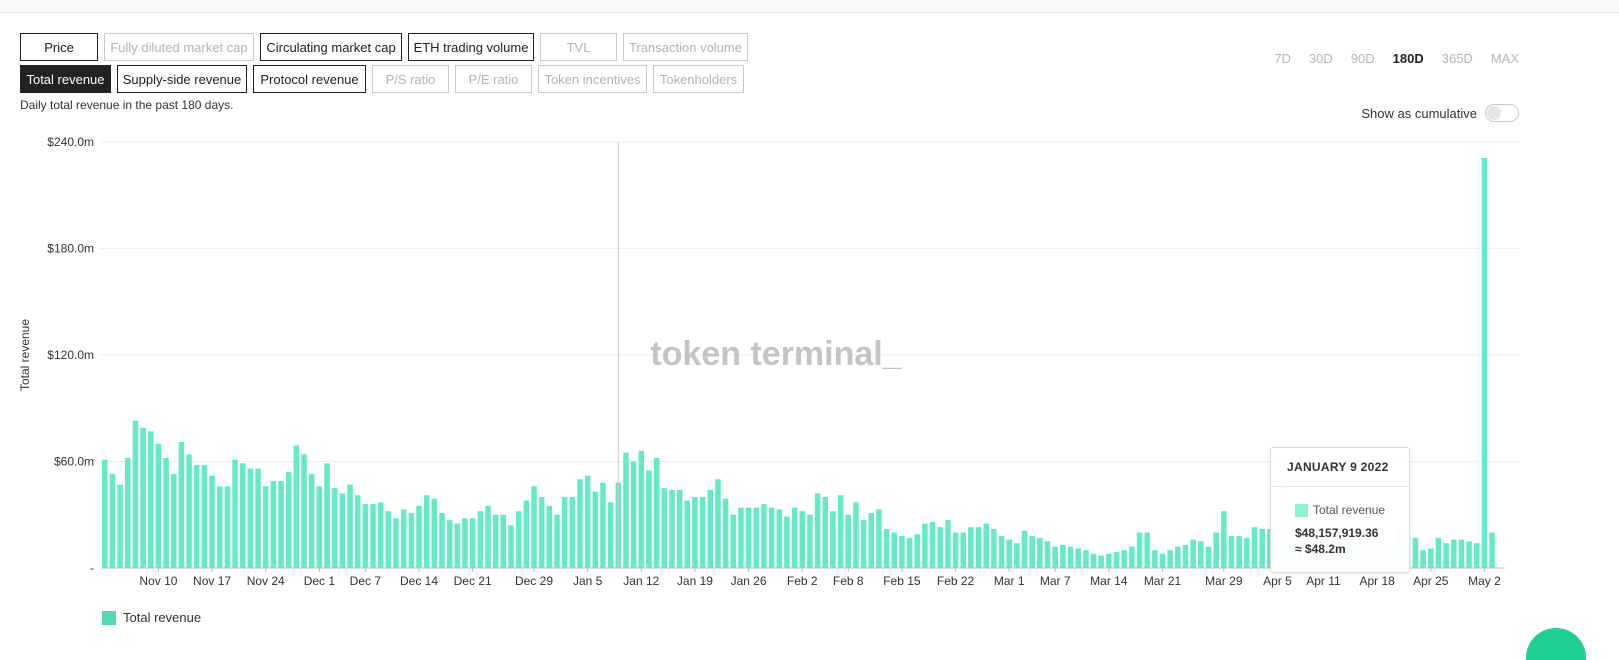  What do you see at coordinates (179, 47) in the screenshot?
I see `metric-button-fully-diluted-market-cap: Fully diluted market cap` at bounding box center [179, 47].